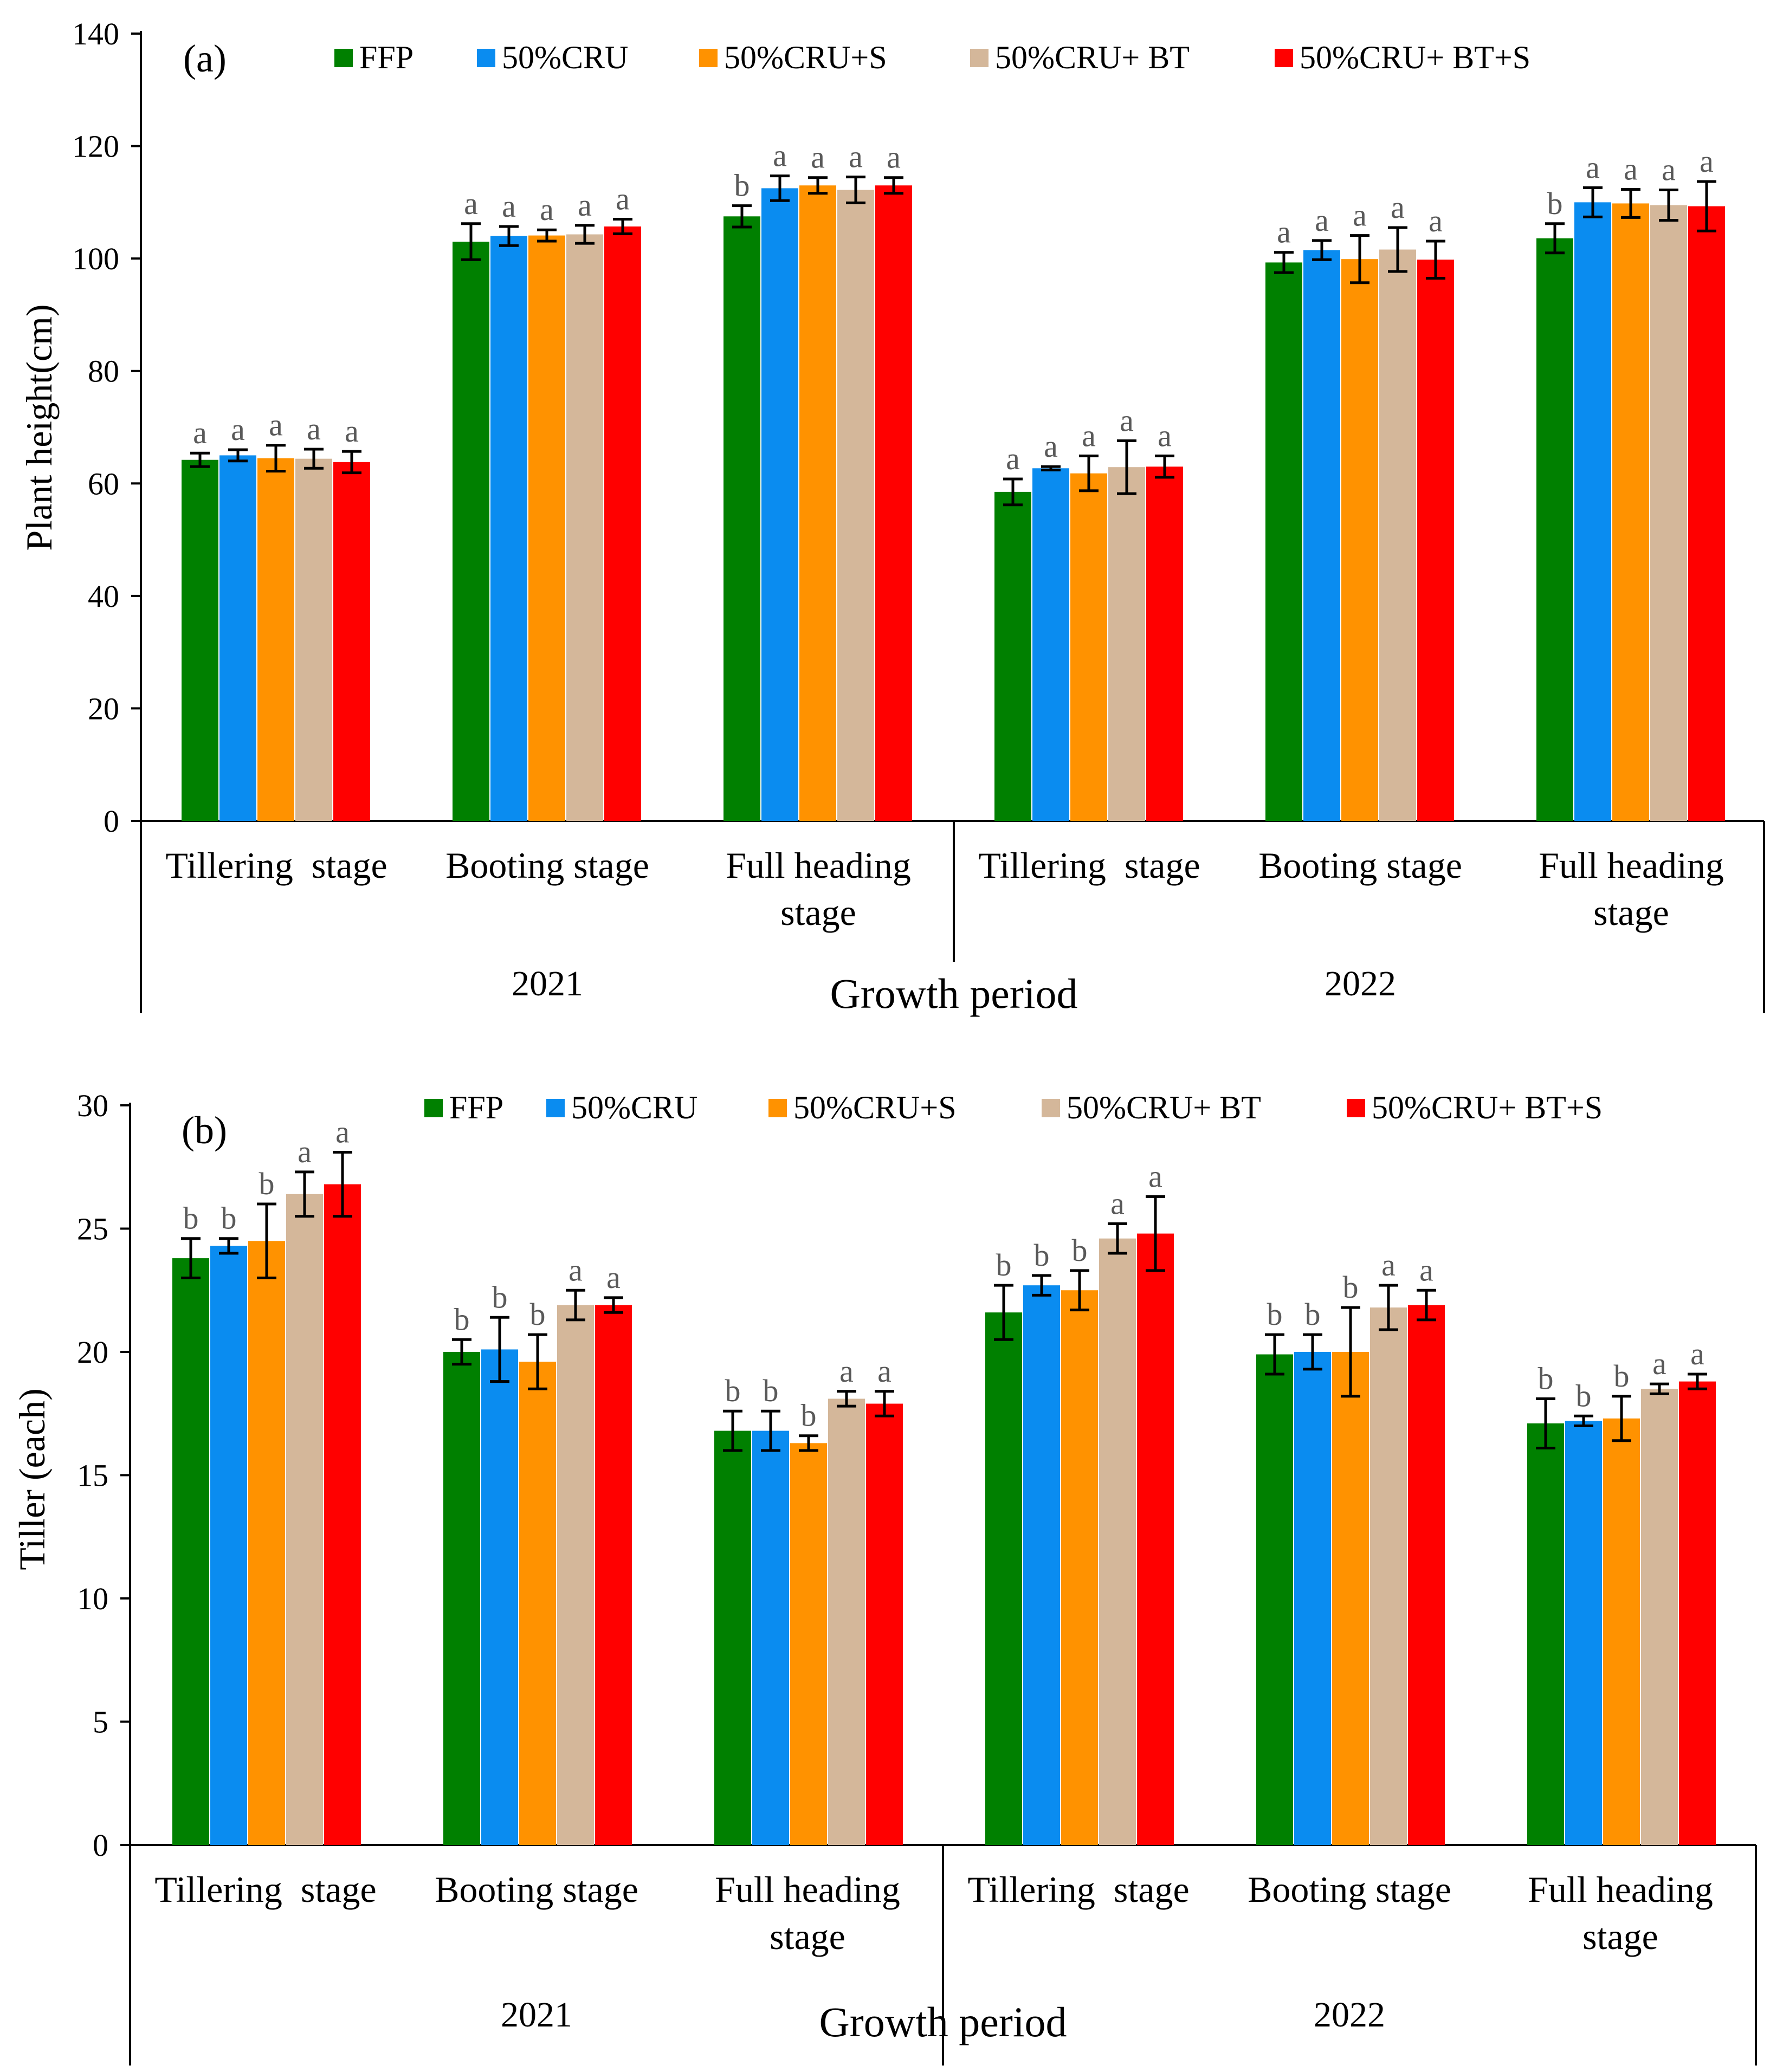  What do you see at coordinates (875, 1107) in the screenshot?
I see `legend-label: 50%CRU+S` at bounding box center [875, 1107].